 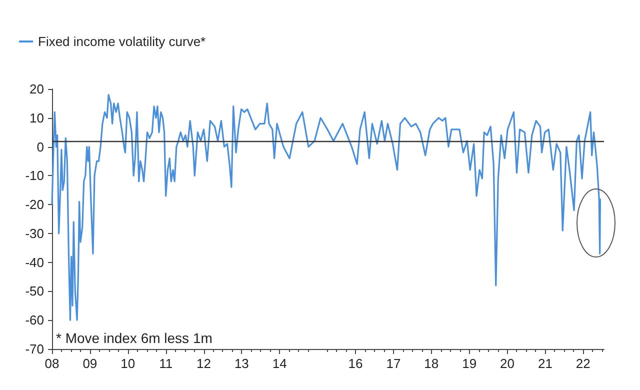 I want to click on x-tick-label: 19, so click(x=469, y=363).